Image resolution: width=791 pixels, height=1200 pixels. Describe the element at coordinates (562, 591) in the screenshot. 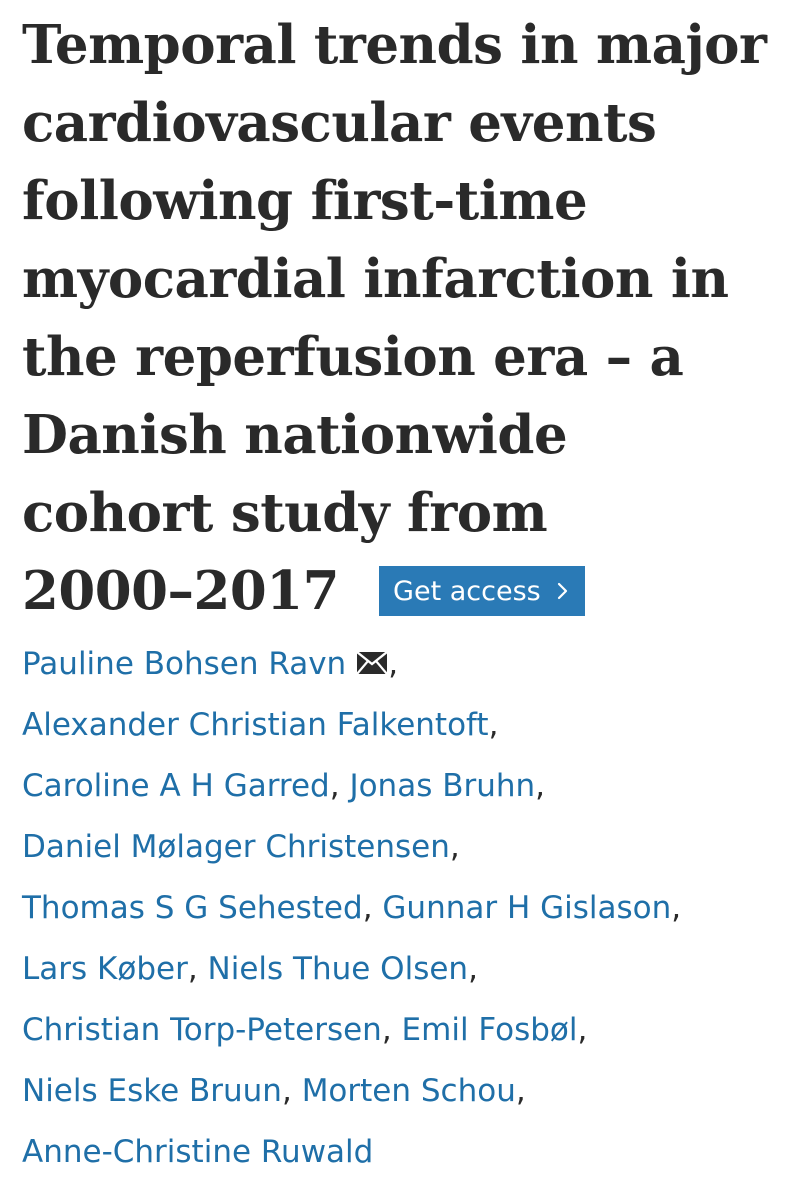

I see `chevron-right-icon` at that location.